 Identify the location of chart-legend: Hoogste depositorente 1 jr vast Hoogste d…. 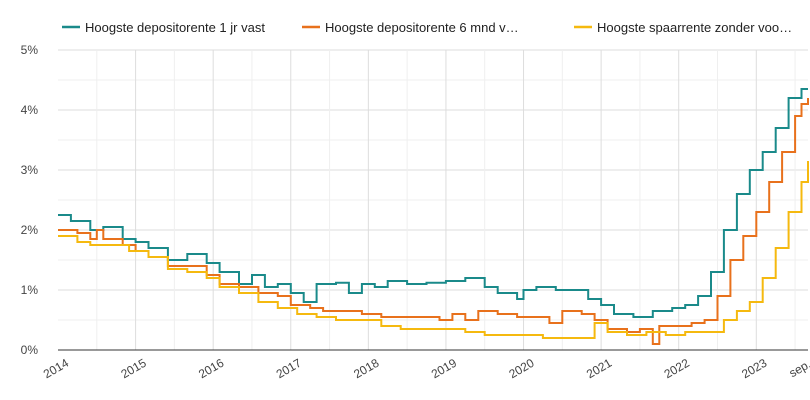
(427, 27).